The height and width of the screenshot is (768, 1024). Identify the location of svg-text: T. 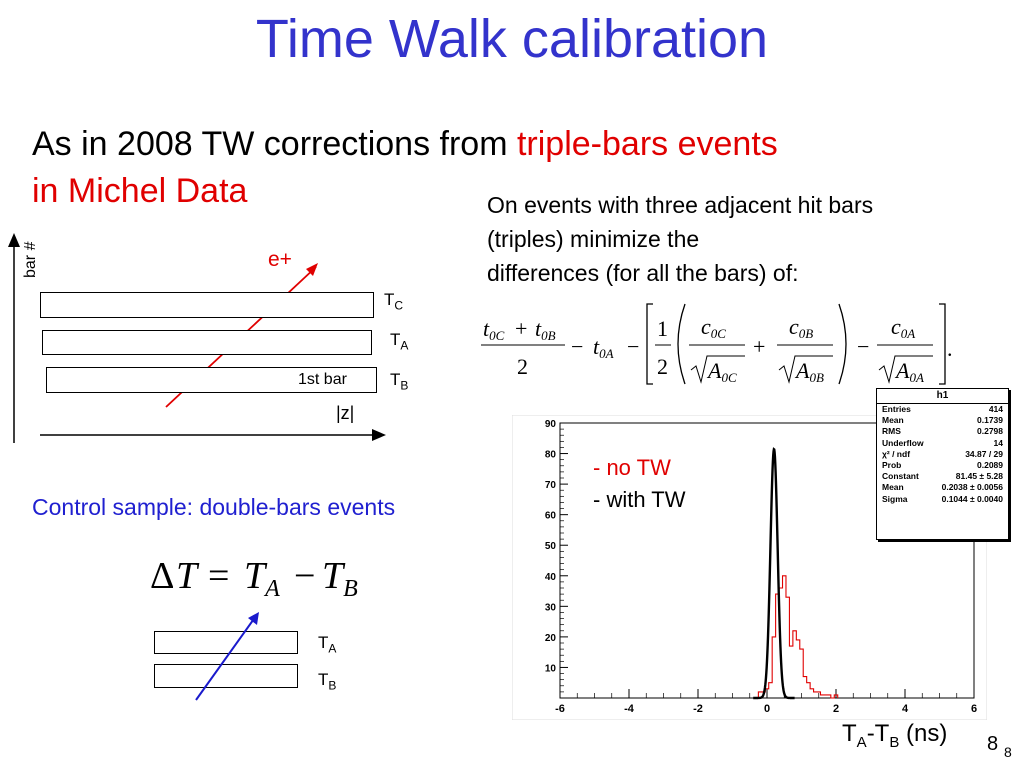
(188, 576).